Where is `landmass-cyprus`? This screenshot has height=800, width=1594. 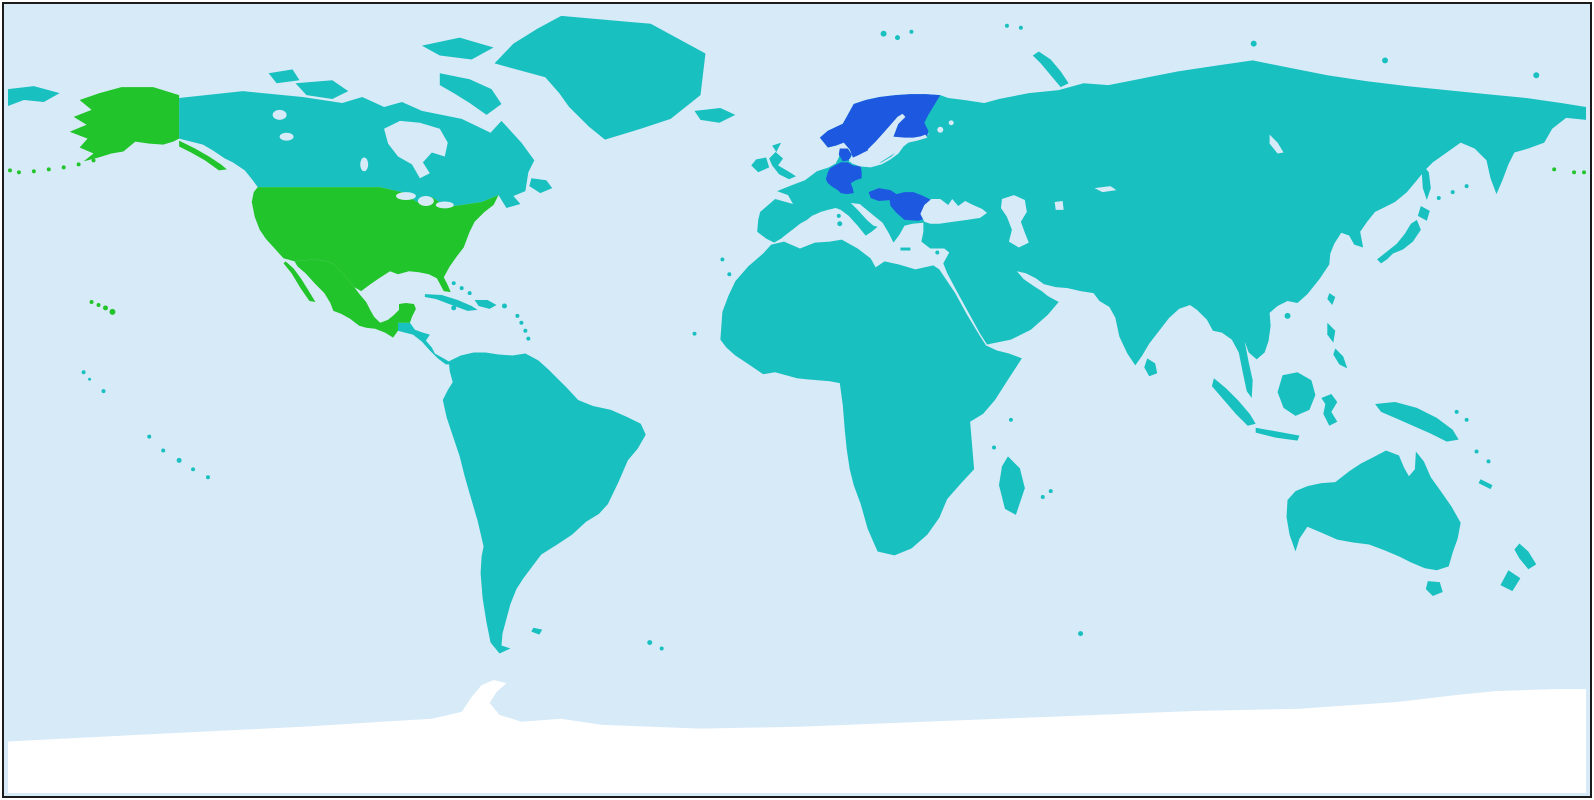
landmass-cyprus is located at coordinates (937, 252).